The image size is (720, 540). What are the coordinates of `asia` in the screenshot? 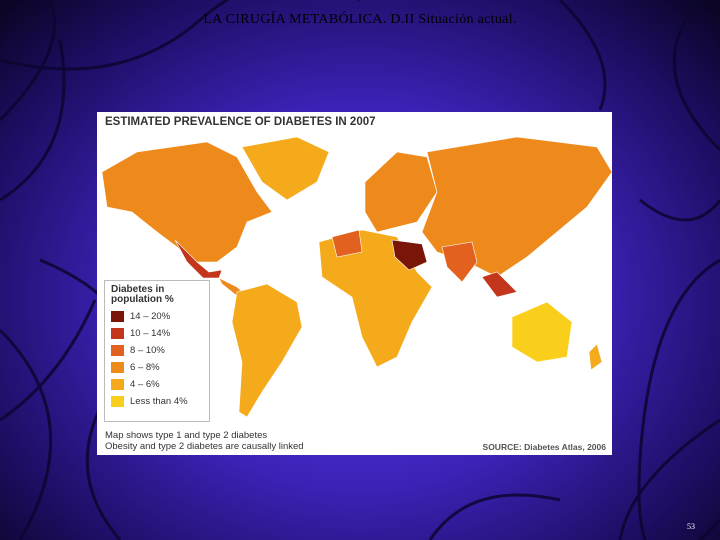 It's located at (516, 207).